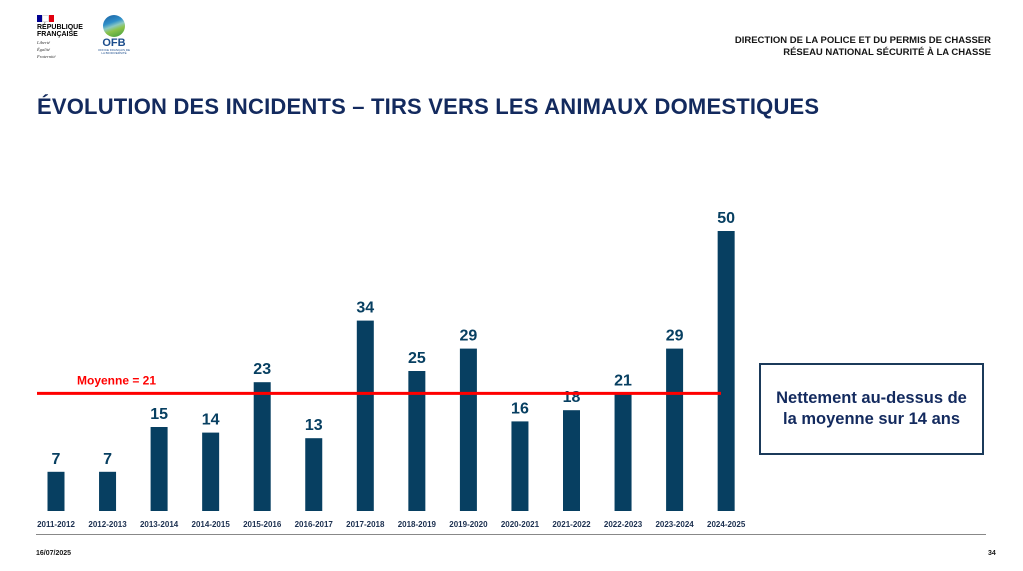 This screenshot has width=1023, height=571. Describe the element at coordinates (262, 369) in the screenshot. I see `data-label: 23` at that location.